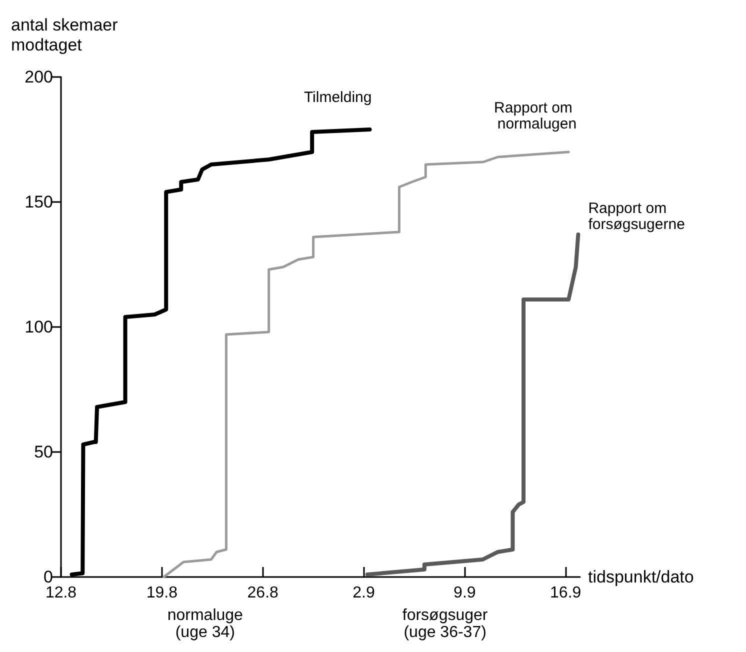 The image size is (746, 652). Describe the element at coordinates (43, 452) in the screenshot. I see `y-tick-label: 50` at that location.